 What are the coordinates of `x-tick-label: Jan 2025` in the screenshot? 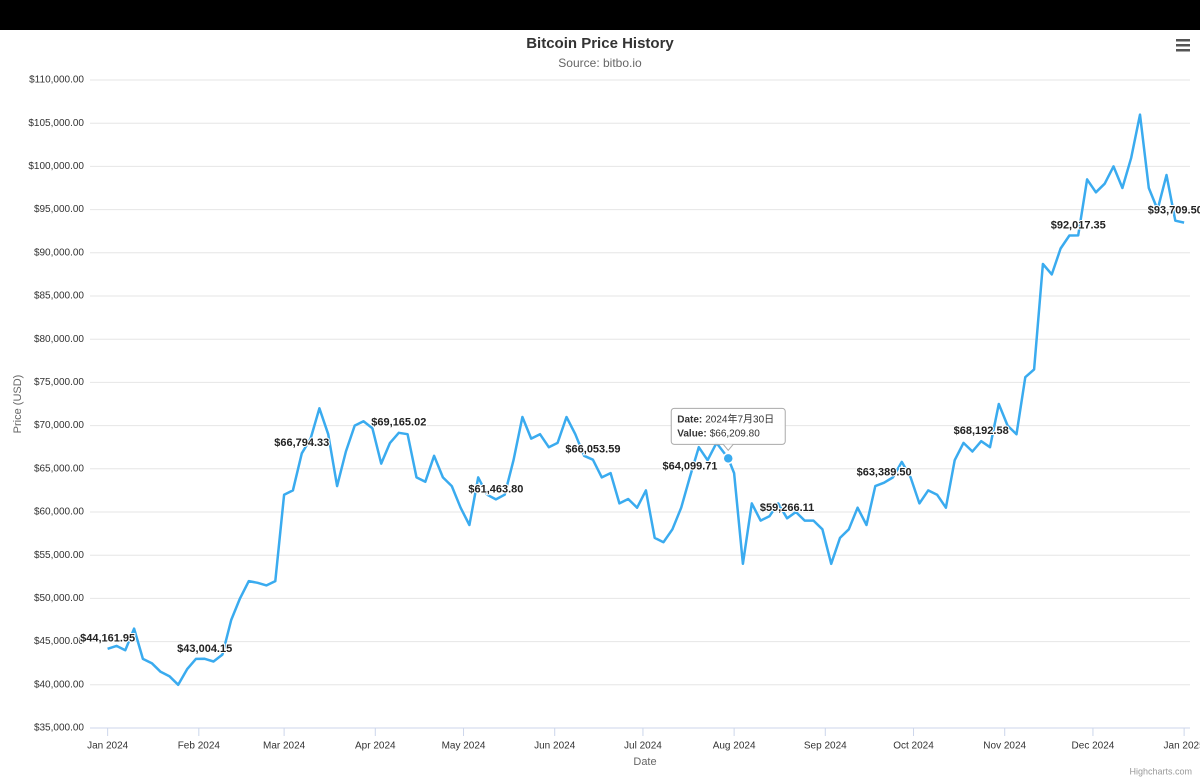 It's located at (1182, 746).